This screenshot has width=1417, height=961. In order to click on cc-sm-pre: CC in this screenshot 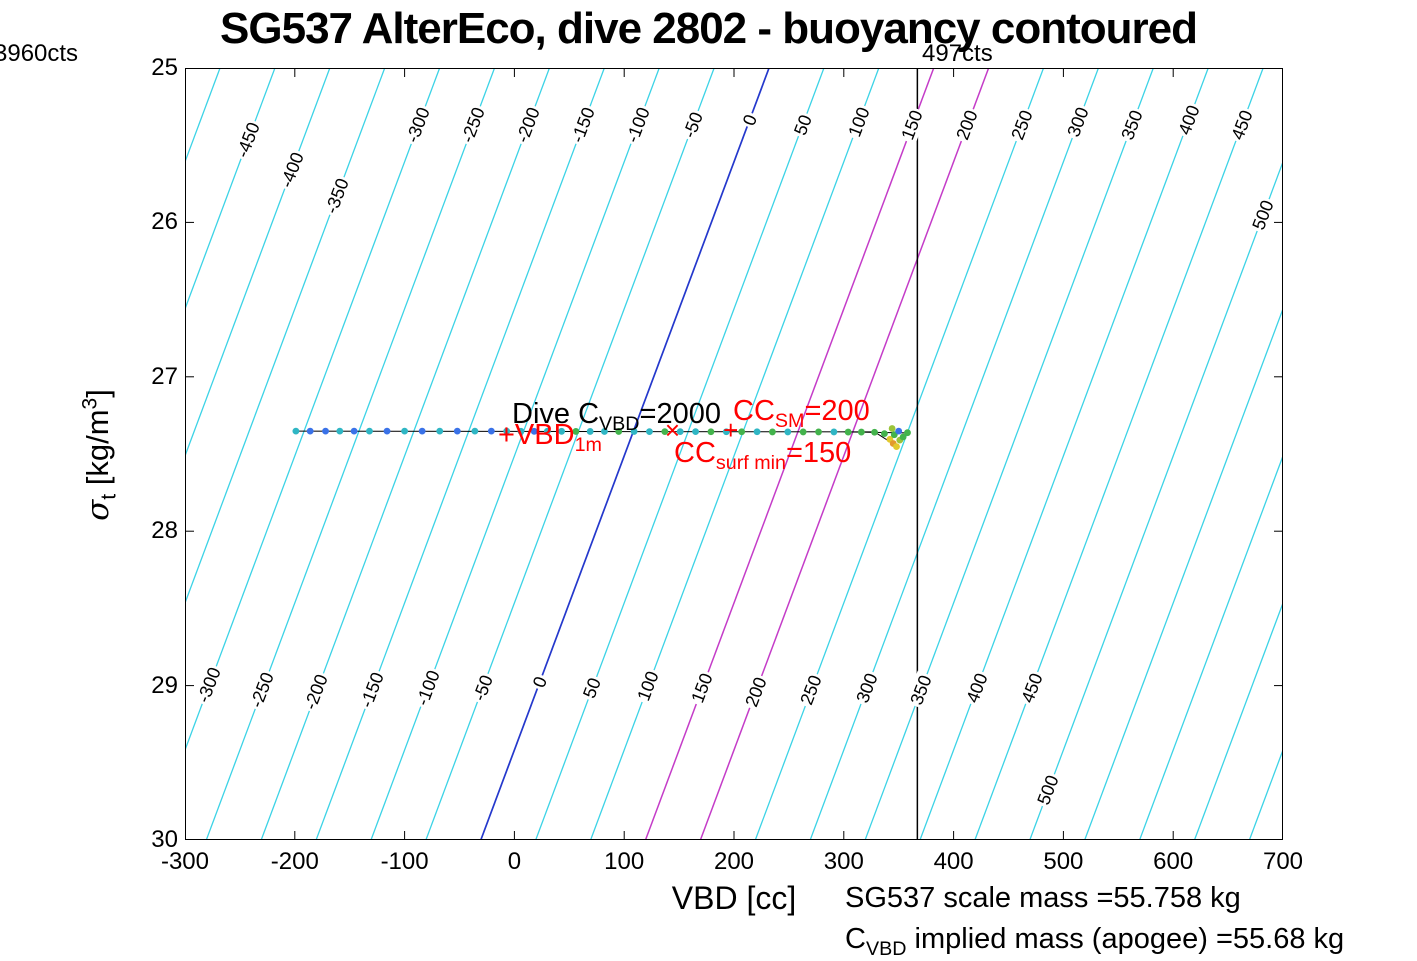, I will do `click(754, 411)`.